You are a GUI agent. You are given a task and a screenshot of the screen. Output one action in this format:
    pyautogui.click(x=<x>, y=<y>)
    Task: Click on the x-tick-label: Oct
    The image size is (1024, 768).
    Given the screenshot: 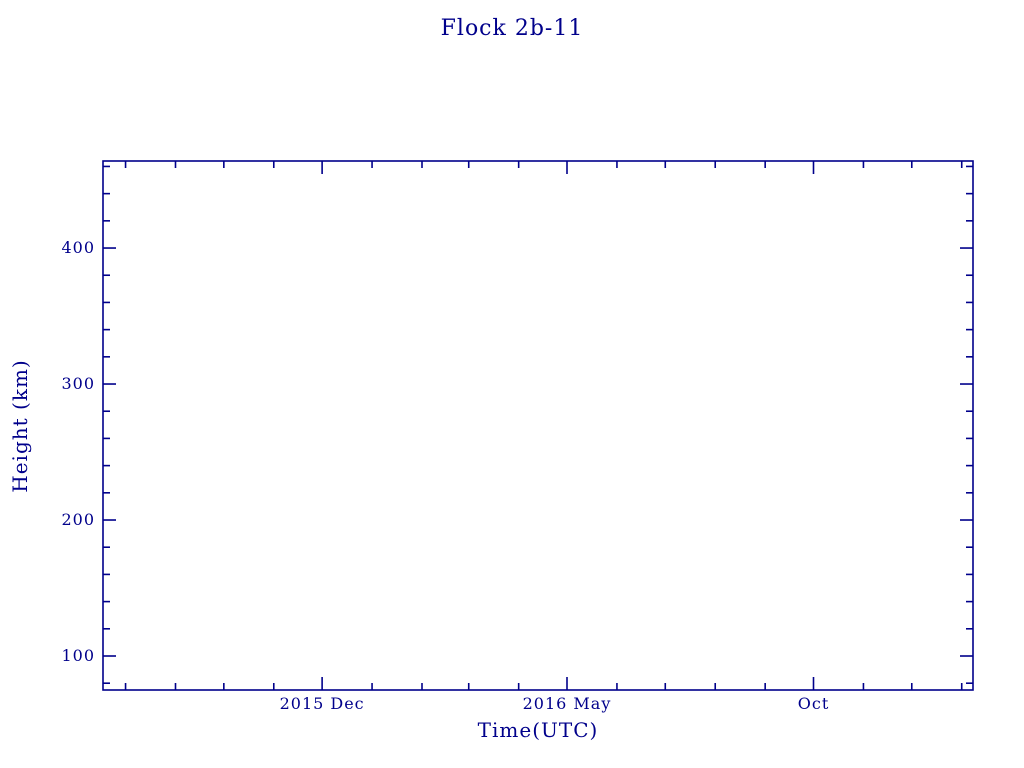 What is the action you would take?
    pyautogui.click(x=813, y=703)
    